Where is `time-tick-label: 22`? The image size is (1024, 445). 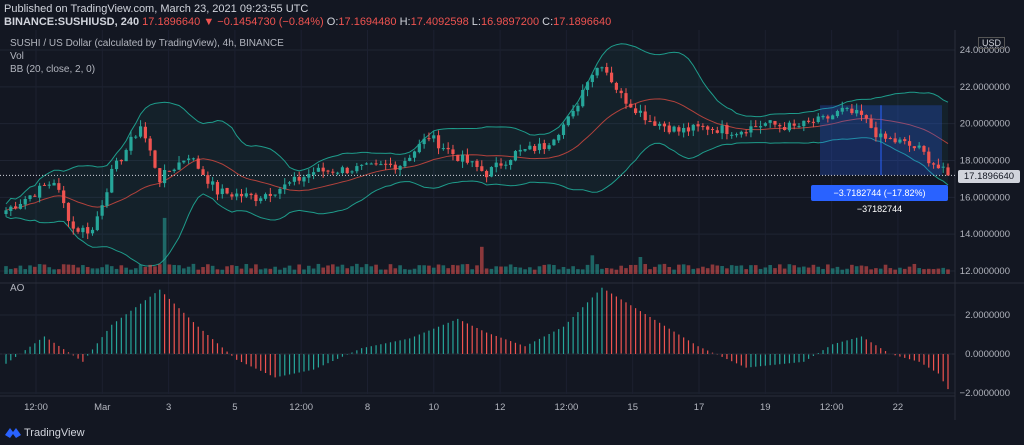
time-tick-label: 22 is located at coordinates (898, 407).